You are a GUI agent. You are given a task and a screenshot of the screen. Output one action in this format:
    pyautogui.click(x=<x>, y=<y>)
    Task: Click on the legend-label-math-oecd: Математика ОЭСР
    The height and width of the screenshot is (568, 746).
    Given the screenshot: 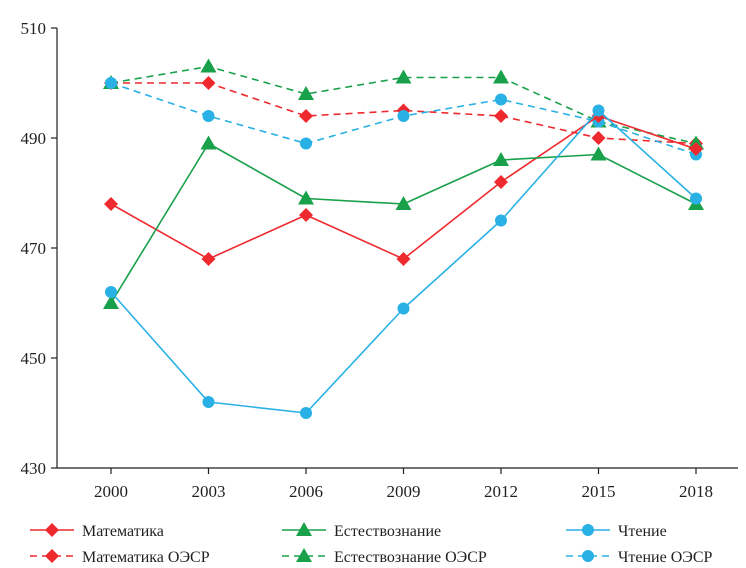 What is the action you would take?
    pyautogui.click(x=146, y=557)
    